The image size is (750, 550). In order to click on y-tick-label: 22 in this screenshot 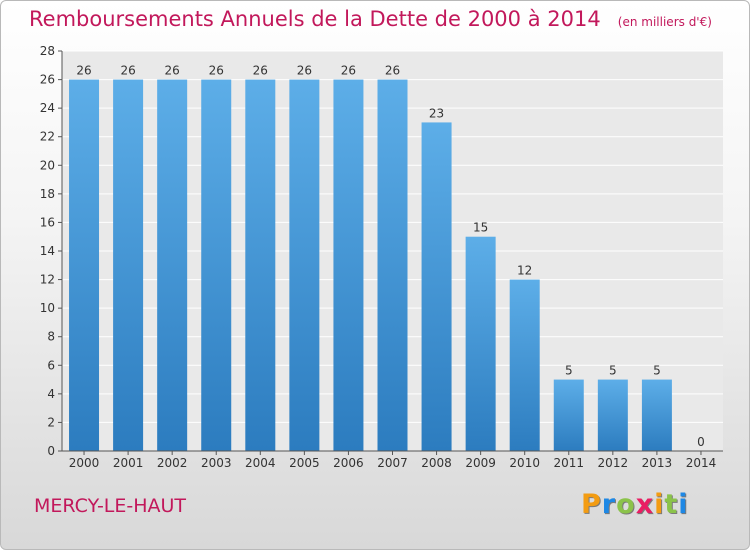, I will do `click(47, 137)`.